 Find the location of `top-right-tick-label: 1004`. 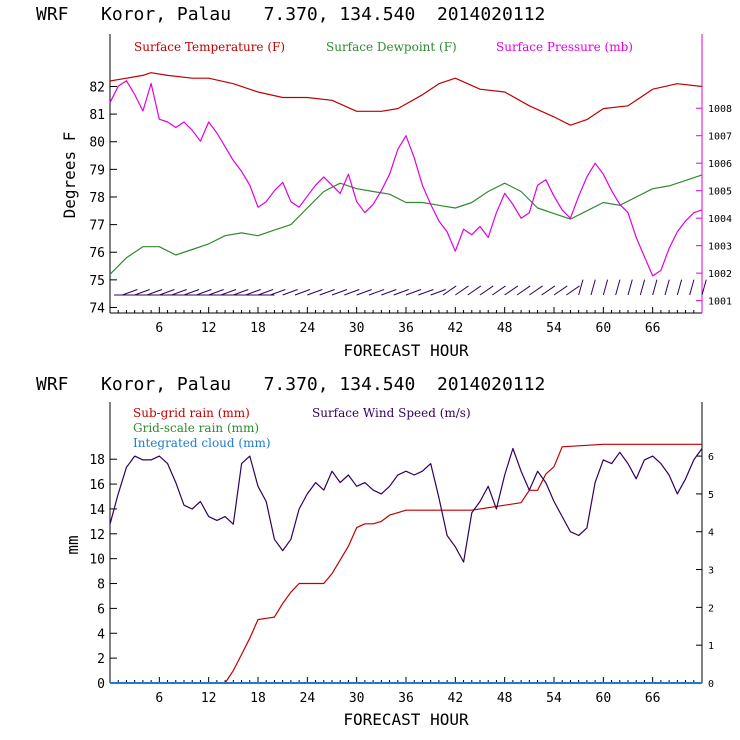

top-right-tick-label: 1004 is located at coordinates (720, 219).